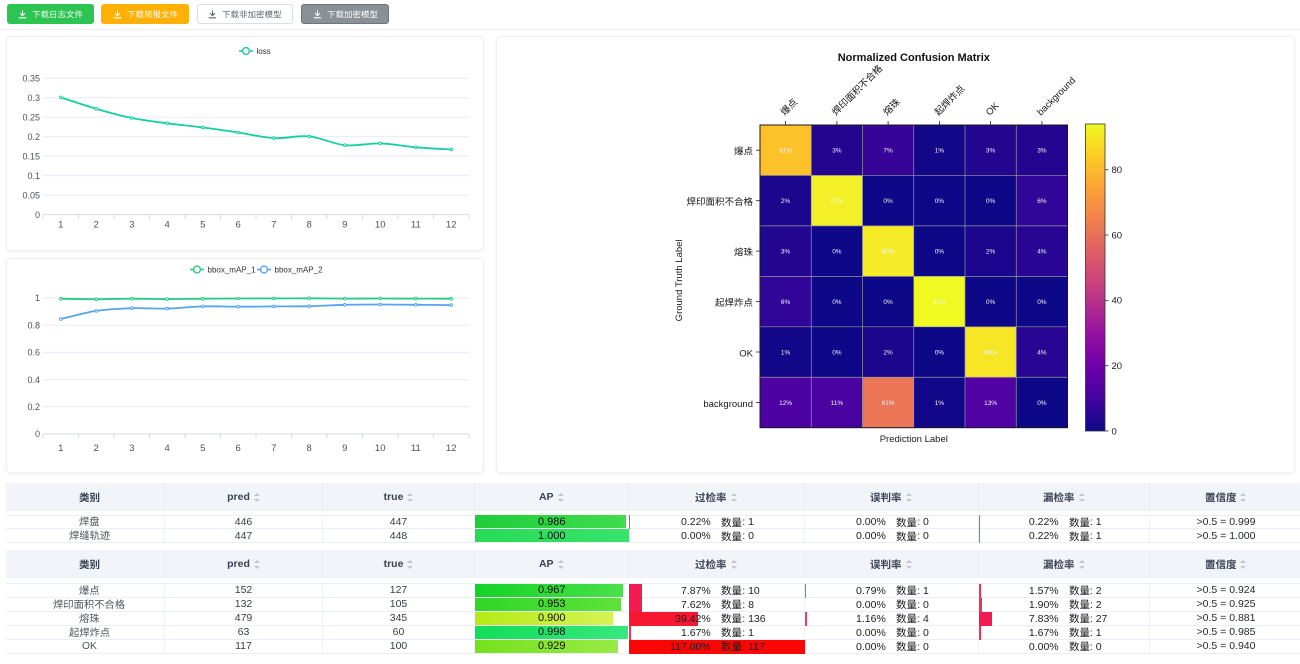 This screenshot has height=664, width=1300. I want to click on svg-text: Ground Truth Label, so click(679, 280).